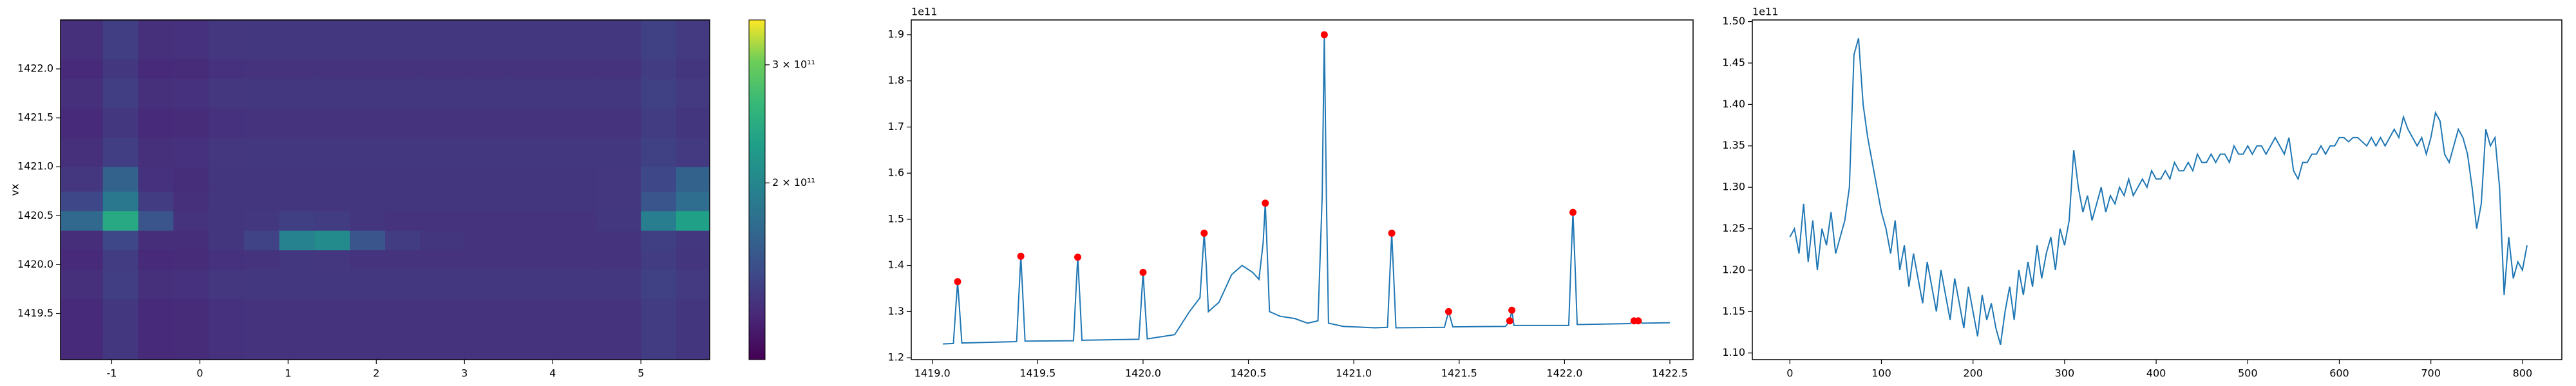 Image resolution: width=2576 pixels, height=386 pixels. I want to click on x-tick-label: 1420.0, so click(1143, 373).